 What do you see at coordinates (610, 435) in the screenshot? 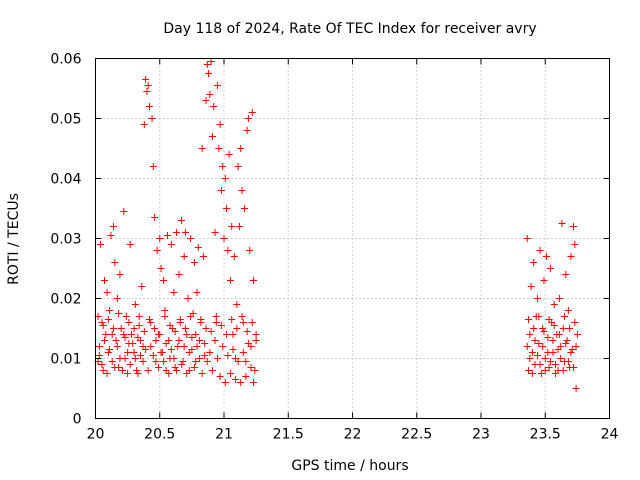
I see `x-tick-label: 24` at bounding box center [610, 435].